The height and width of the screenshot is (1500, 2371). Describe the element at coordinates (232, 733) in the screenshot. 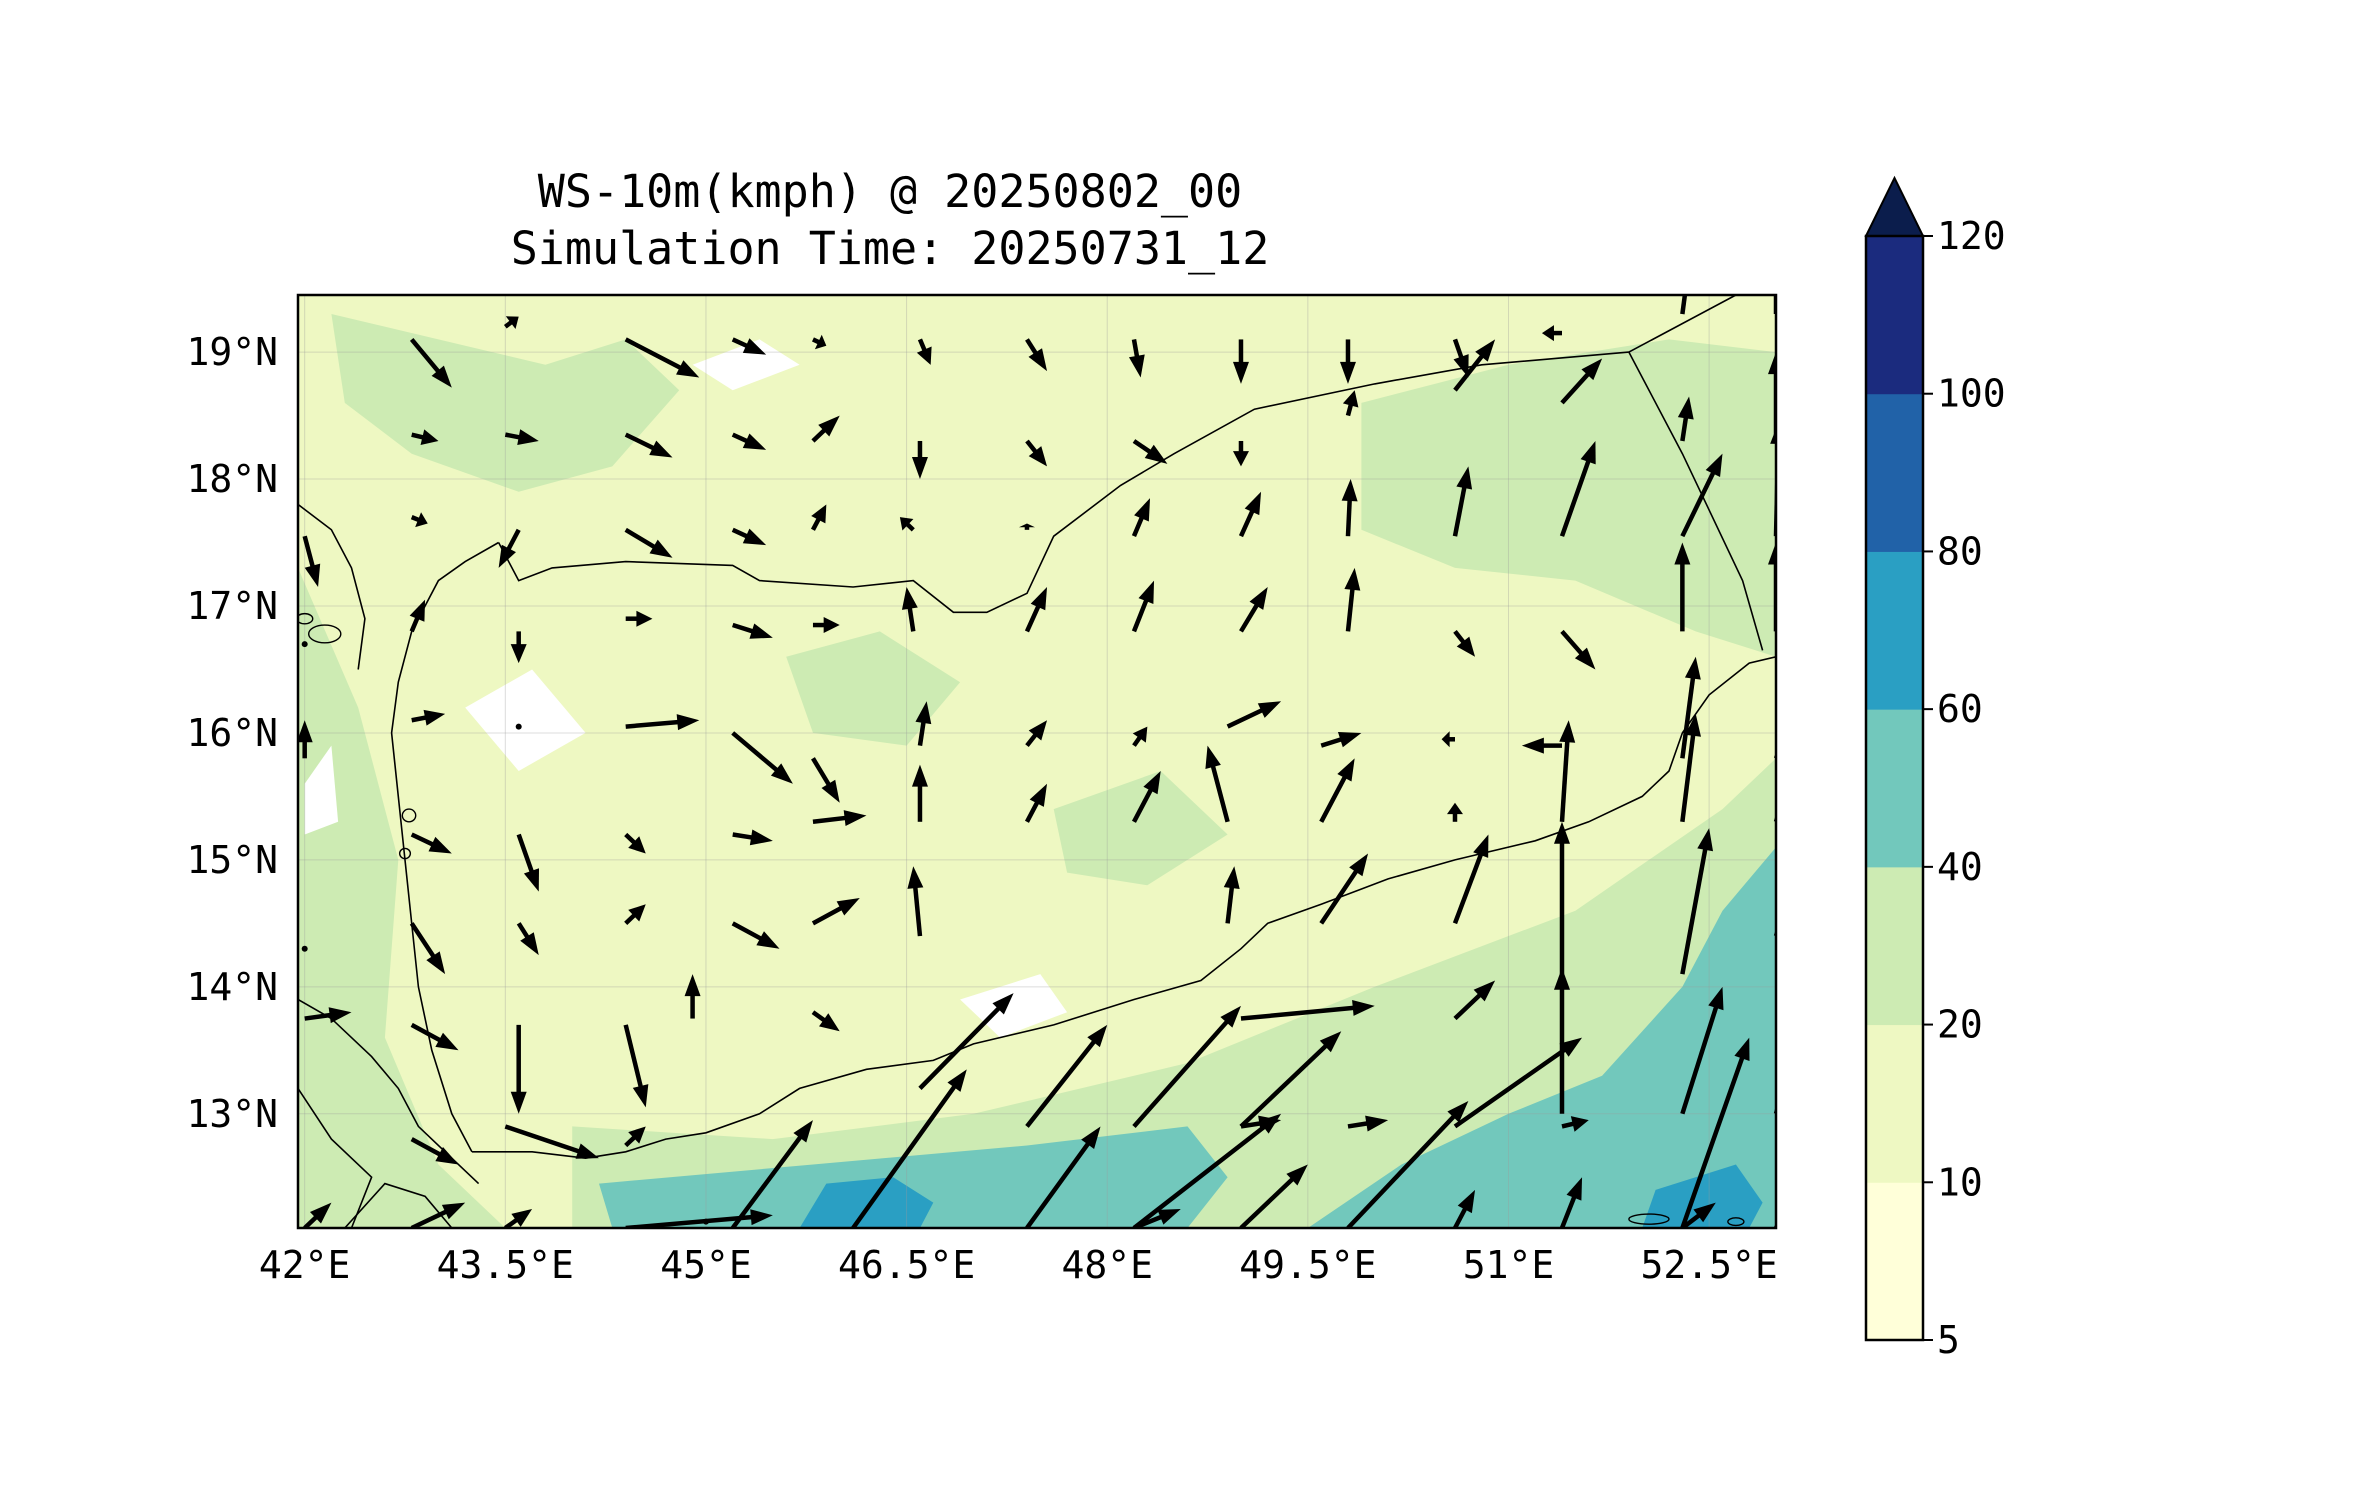

I see `latitude-ticks: 19°N 18°N 17°N 16°N 15°N 14°N 13°N` at that location.